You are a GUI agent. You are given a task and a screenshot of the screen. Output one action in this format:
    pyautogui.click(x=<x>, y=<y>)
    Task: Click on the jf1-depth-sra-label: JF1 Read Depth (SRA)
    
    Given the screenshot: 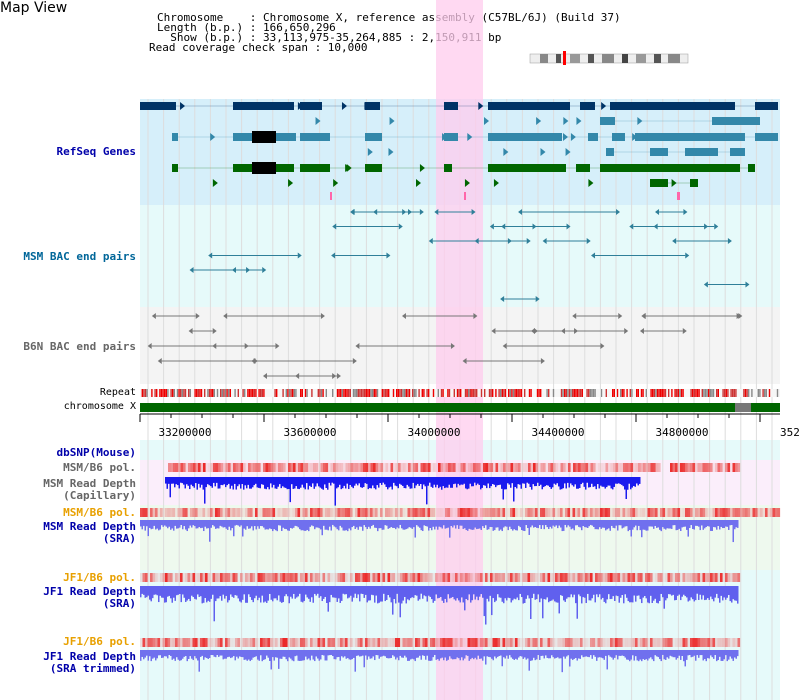 What is the action you would take?
    pyautogui.click(x=68, y=598)
    